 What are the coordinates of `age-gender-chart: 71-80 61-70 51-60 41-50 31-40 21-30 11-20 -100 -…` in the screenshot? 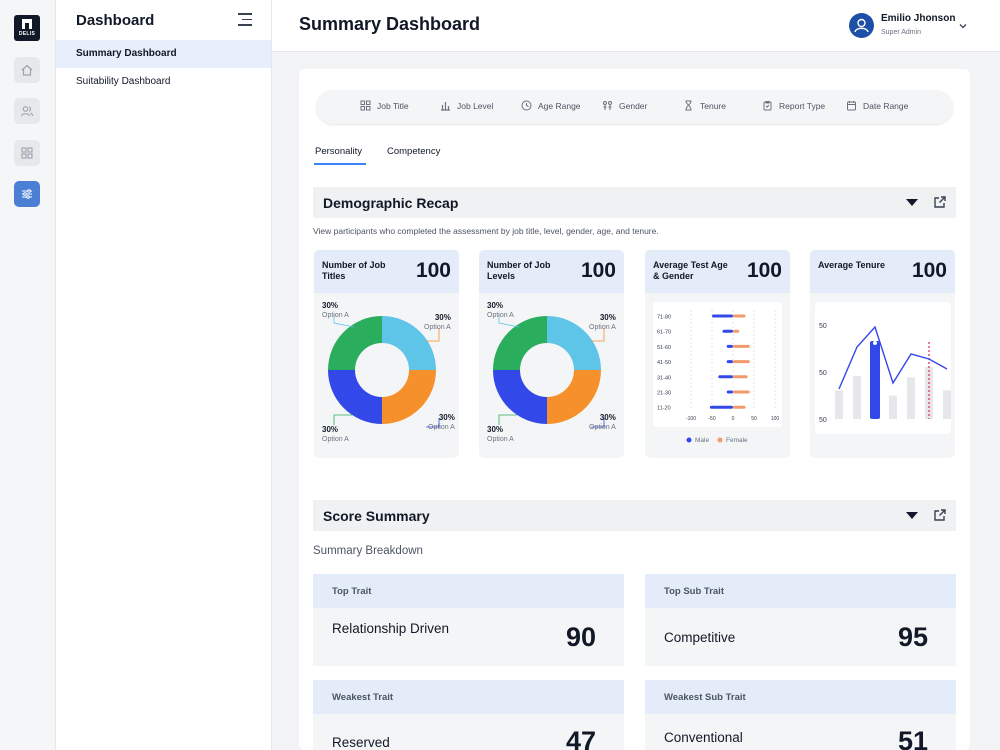 It's located at (718, 366).